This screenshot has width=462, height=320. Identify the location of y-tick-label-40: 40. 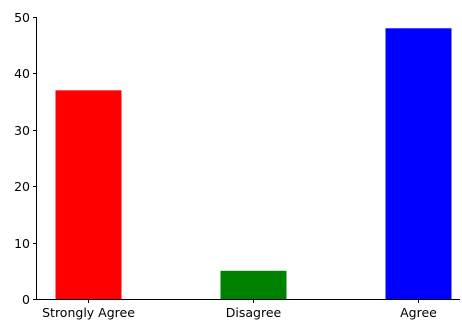
(22, 73).